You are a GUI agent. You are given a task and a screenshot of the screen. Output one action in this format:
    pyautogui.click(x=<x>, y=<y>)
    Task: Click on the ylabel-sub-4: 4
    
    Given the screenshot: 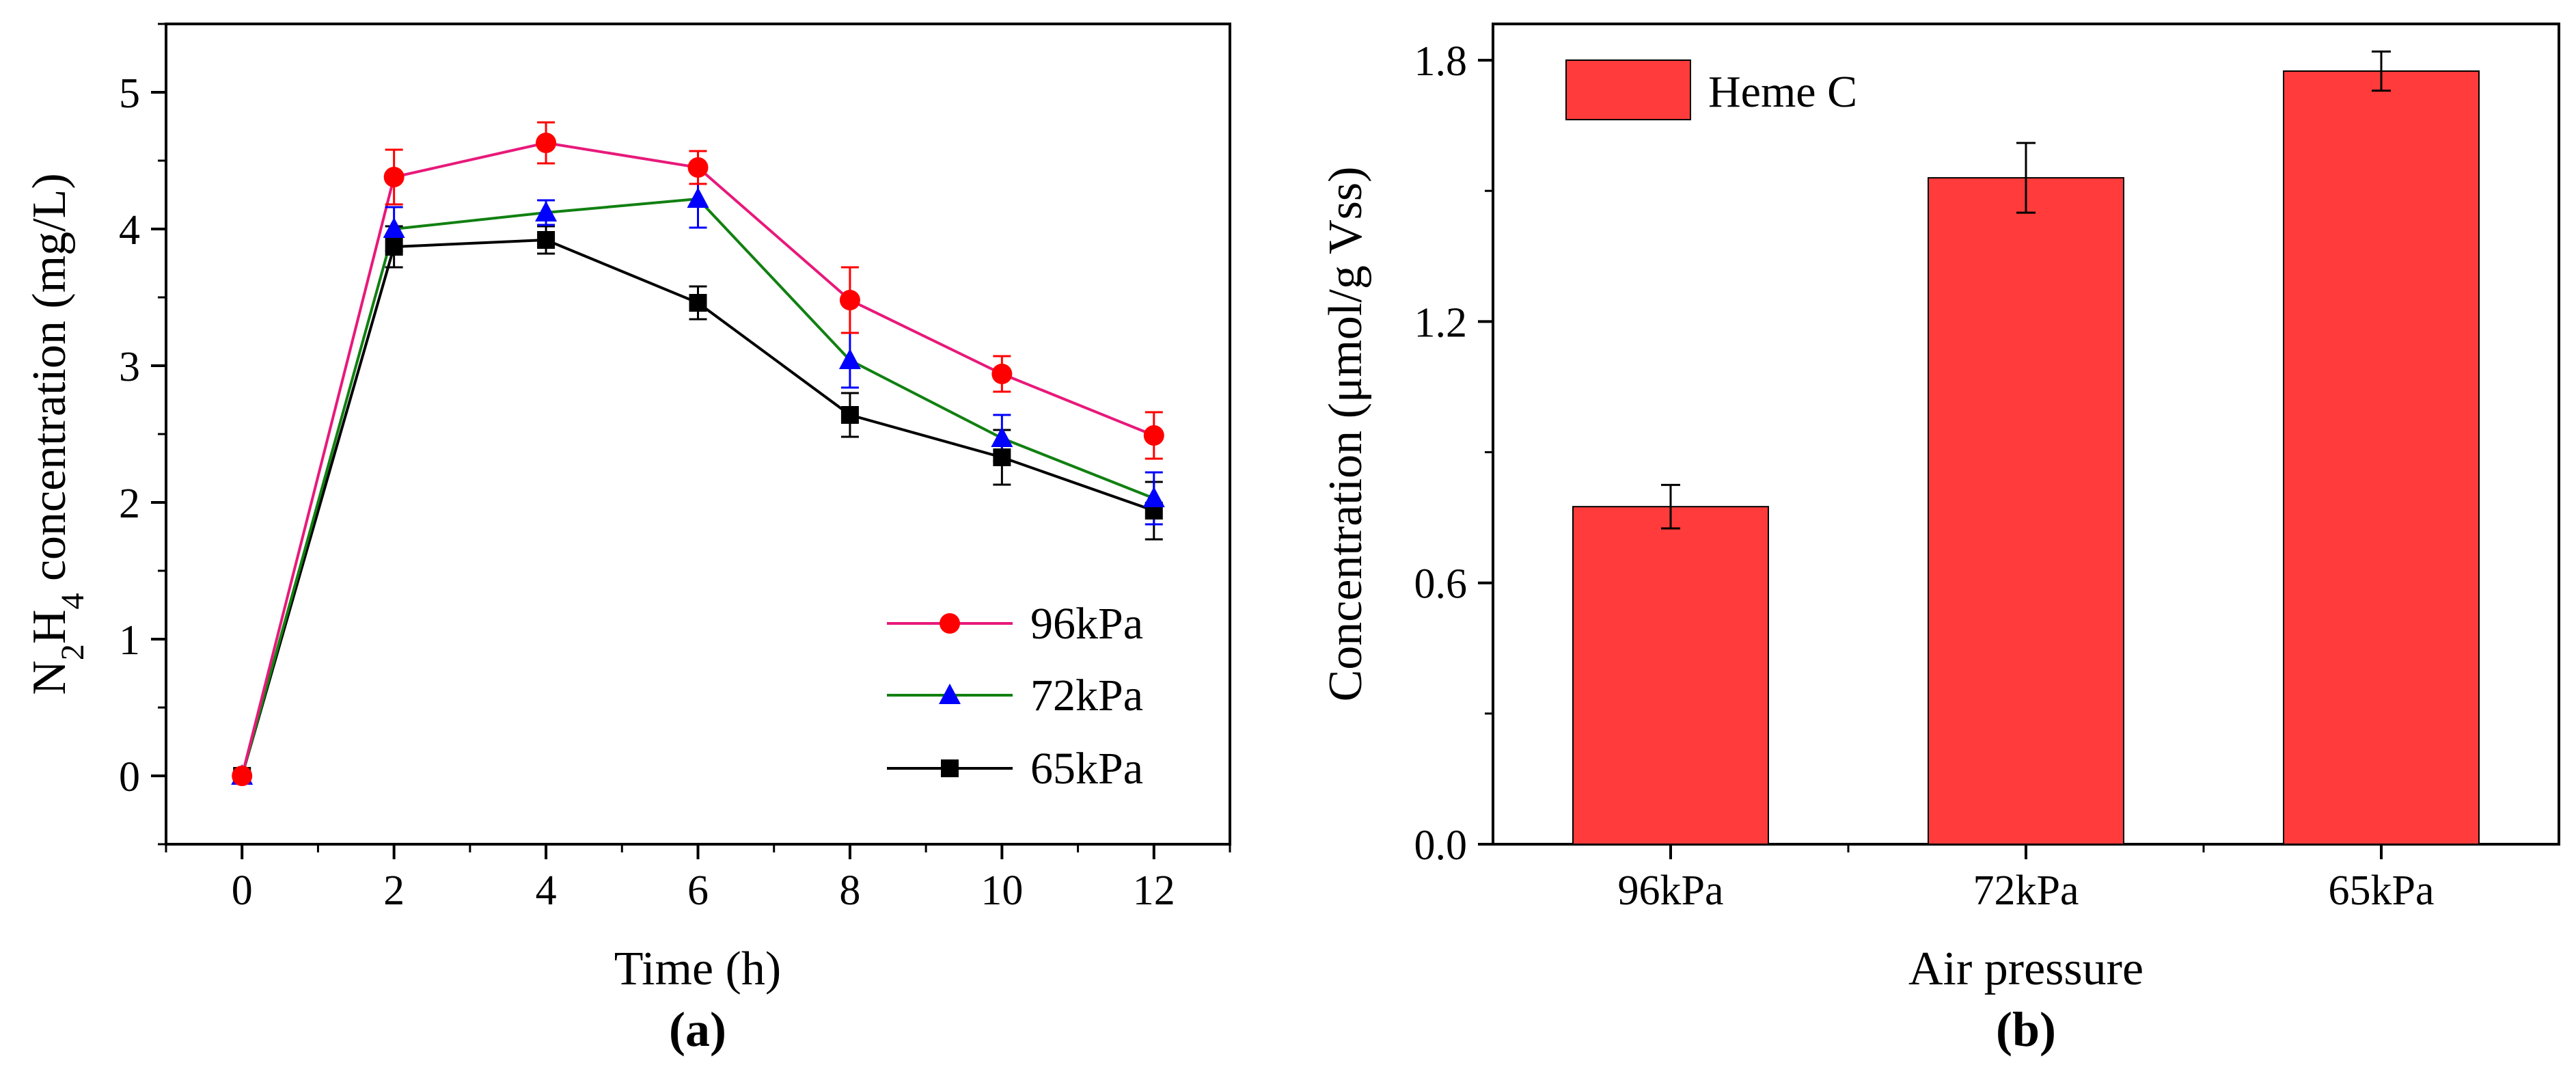 What is the action you would take?
    pyautogui.click(x=73, y=601)
    